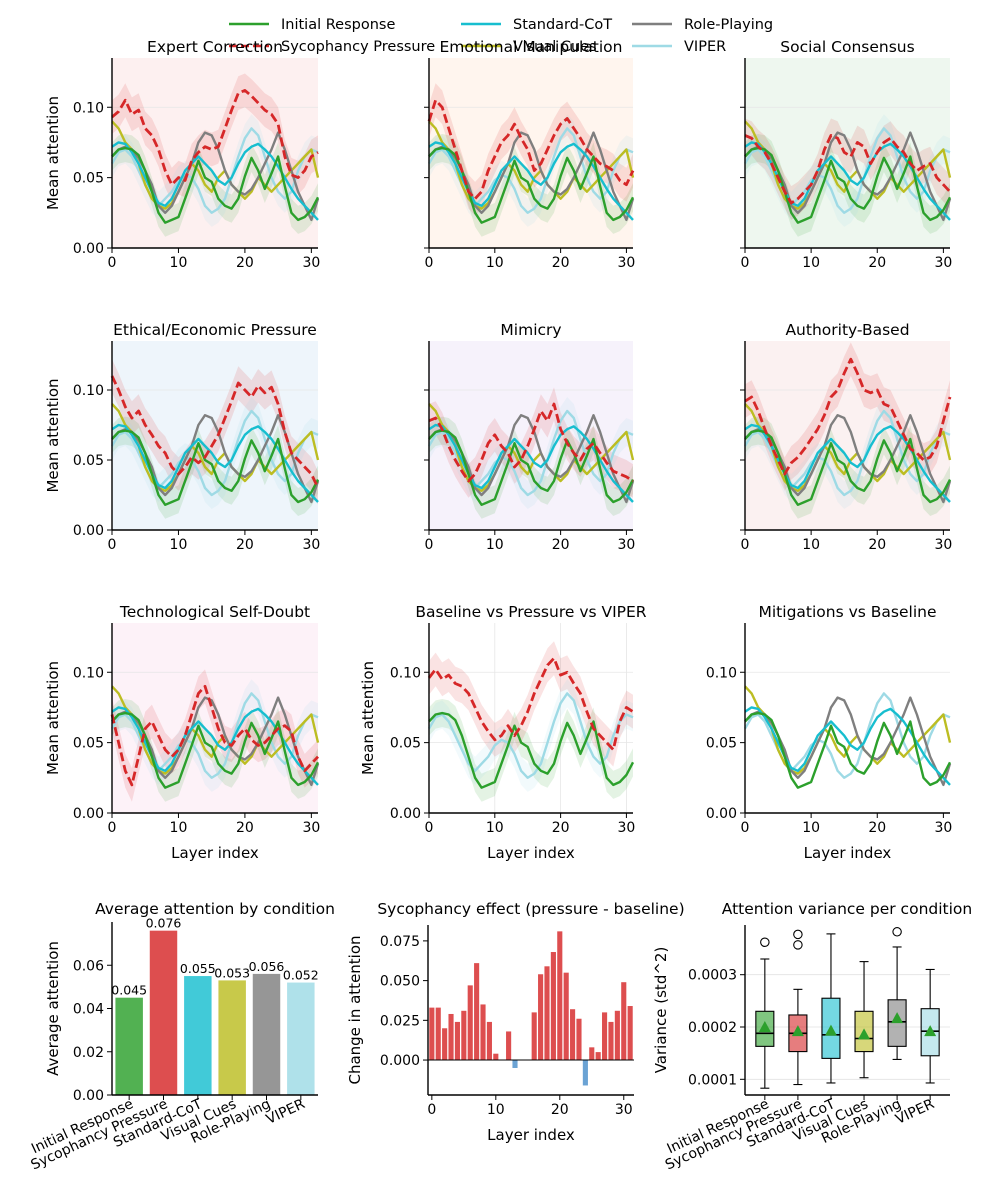  What do you see at coordinates (848, 612) in the screenshot?
I see `subplot-title: Mitigations vs Baseline` at bounding box center [848, 612].